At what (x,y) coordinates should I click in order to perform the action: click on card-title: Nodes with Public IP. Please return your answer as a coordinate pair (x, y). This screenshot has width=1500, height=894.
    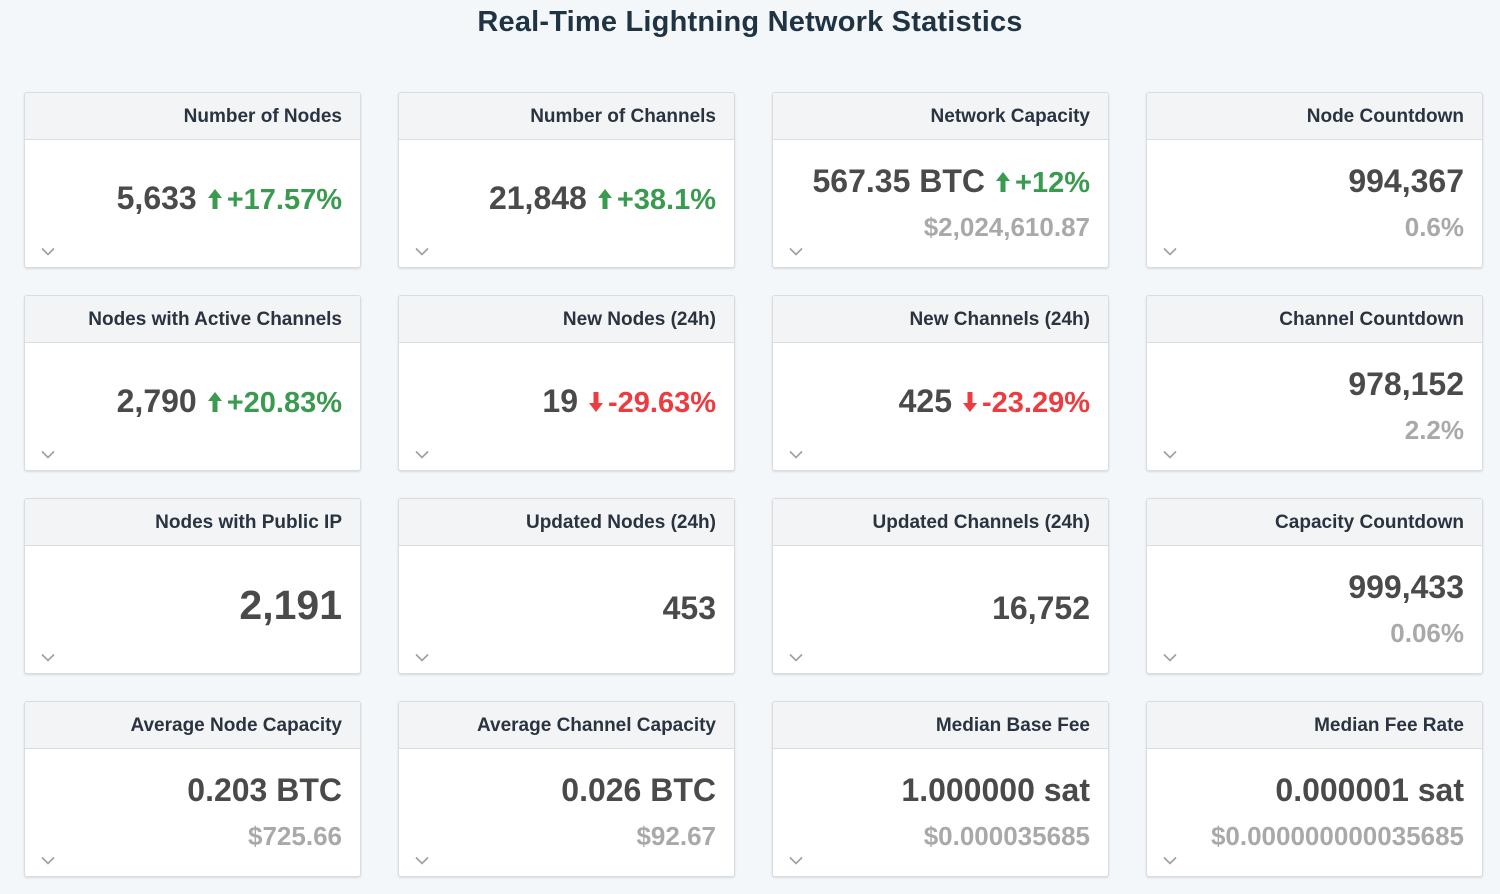
    Looking at the image, I should click on (192, 522).